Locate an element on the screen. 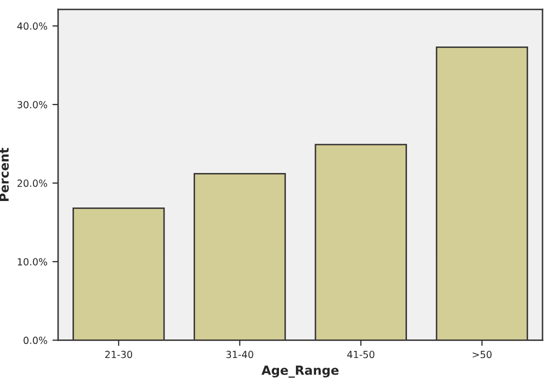 This screenshot has width=548, height=378. x-tick-label: 31-40 is located at coordinates (240, 354).